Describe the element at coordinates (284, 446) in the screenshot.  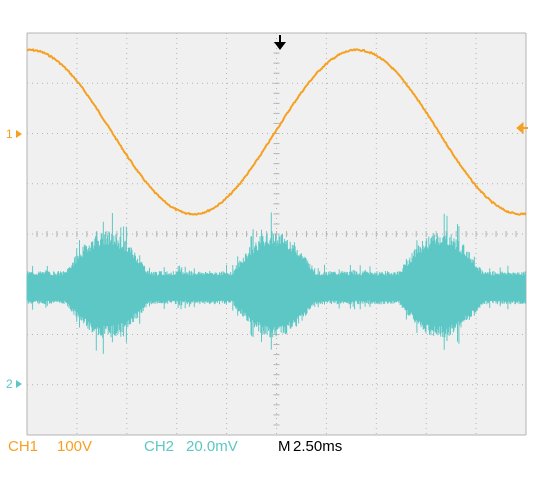
I see `timebase-label: M` at that location.